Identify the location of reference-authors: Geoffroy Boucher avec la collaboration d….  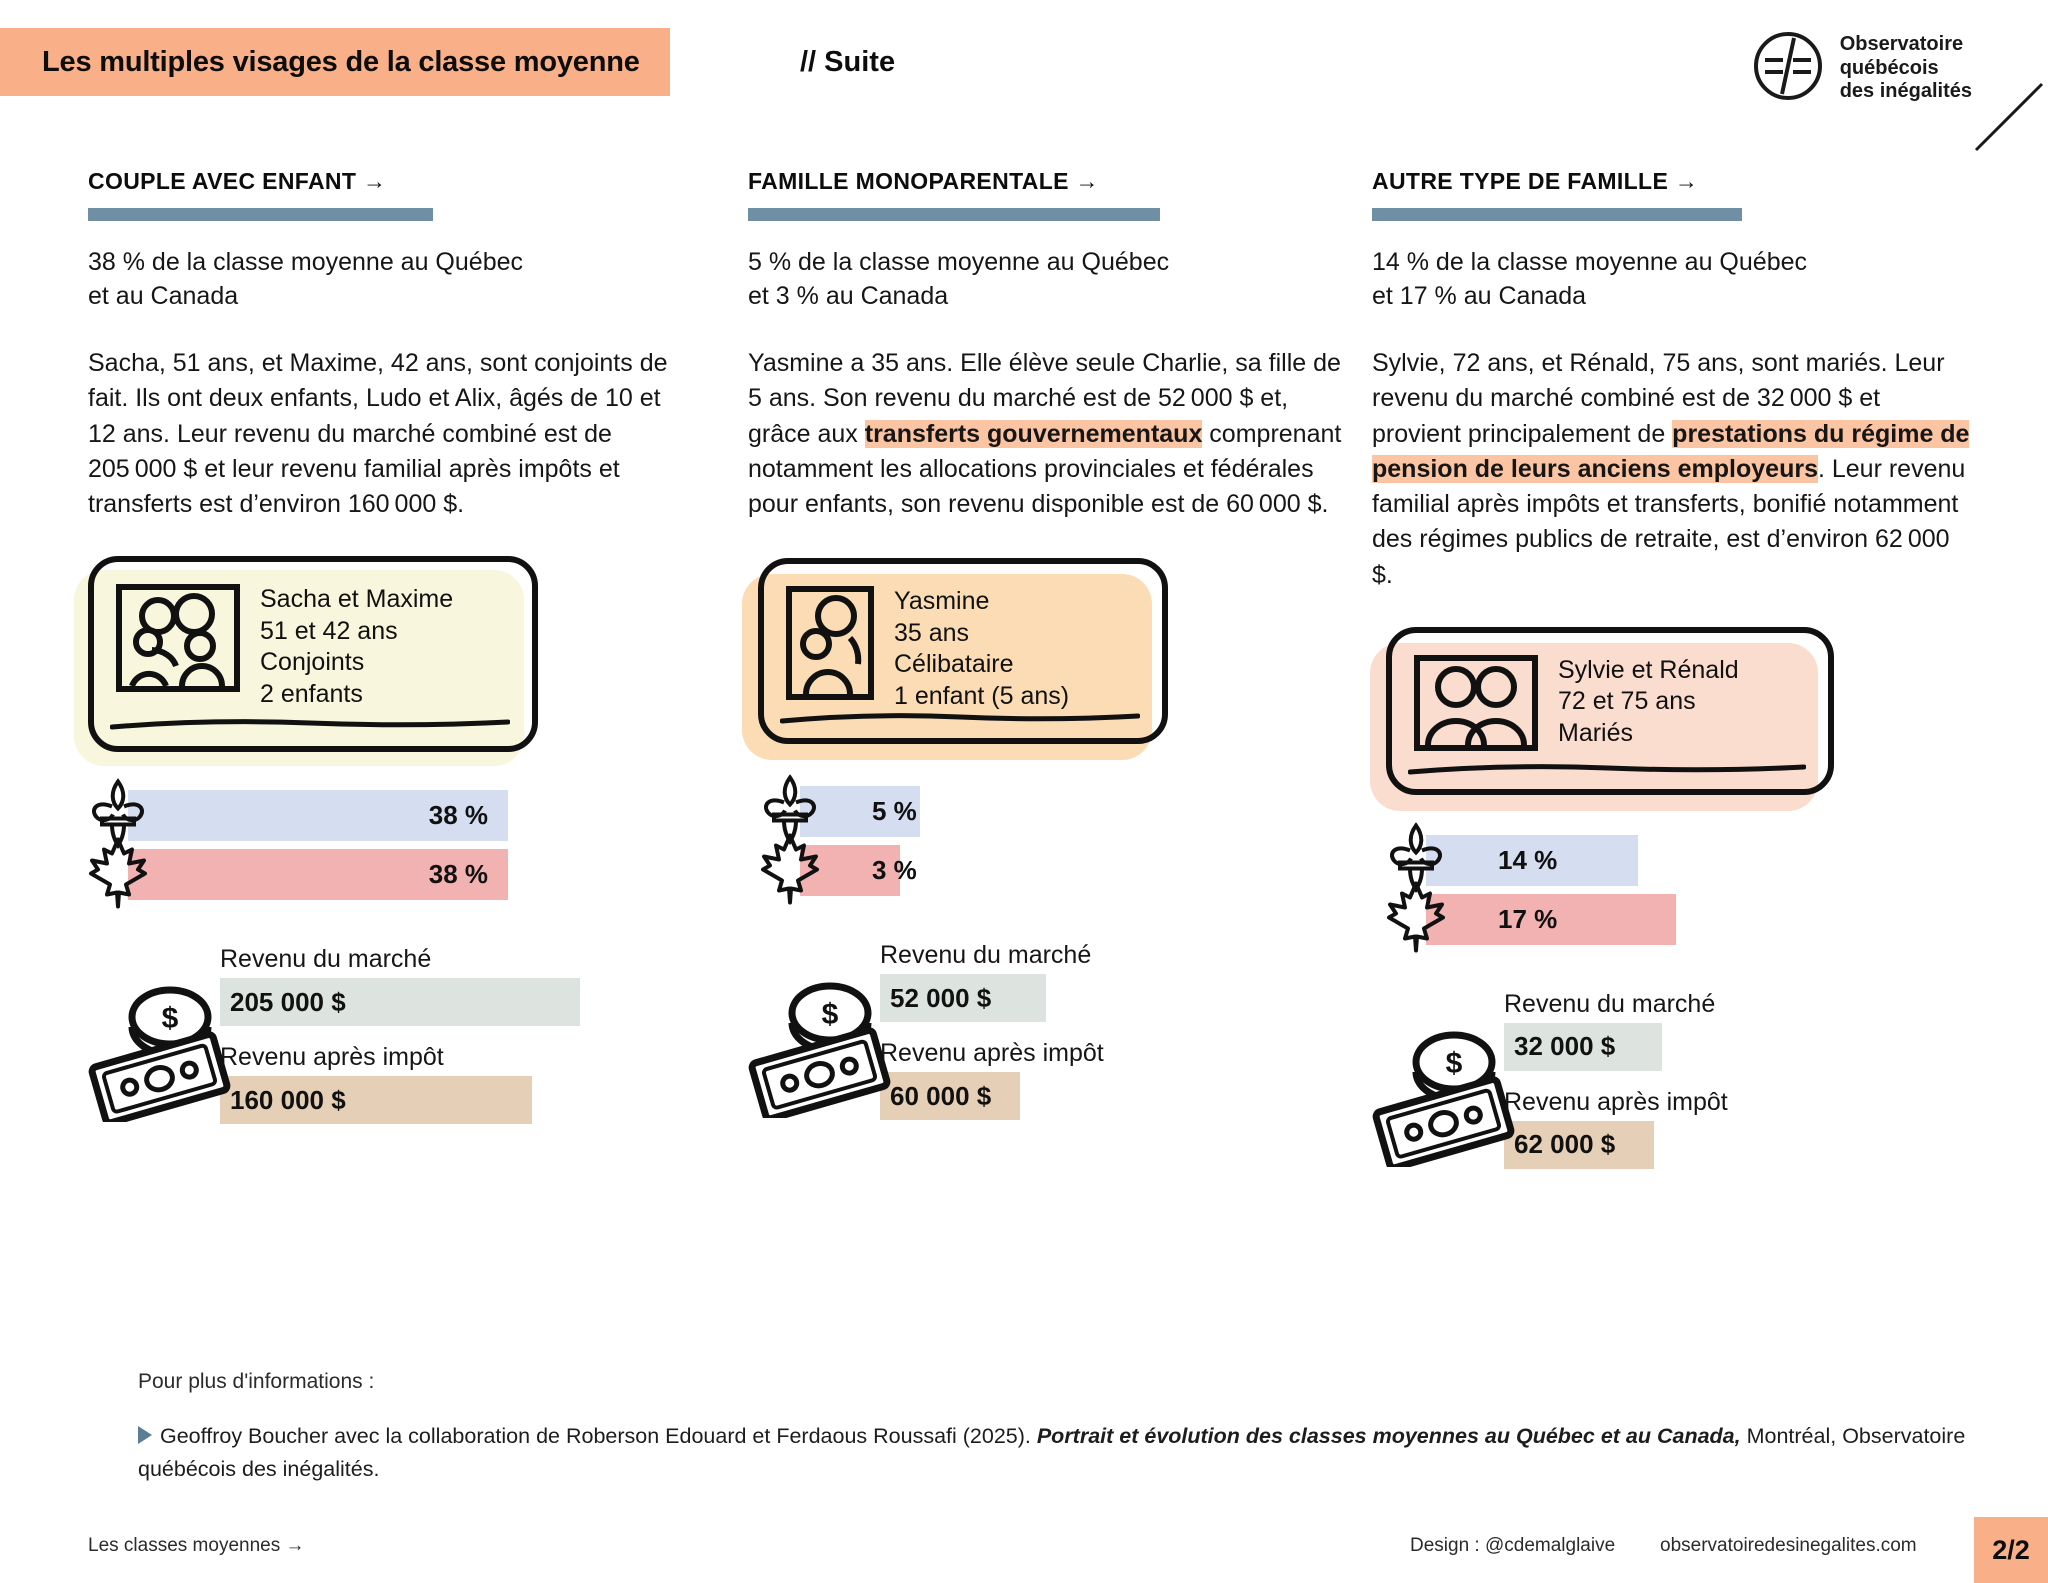
(598, 1436).